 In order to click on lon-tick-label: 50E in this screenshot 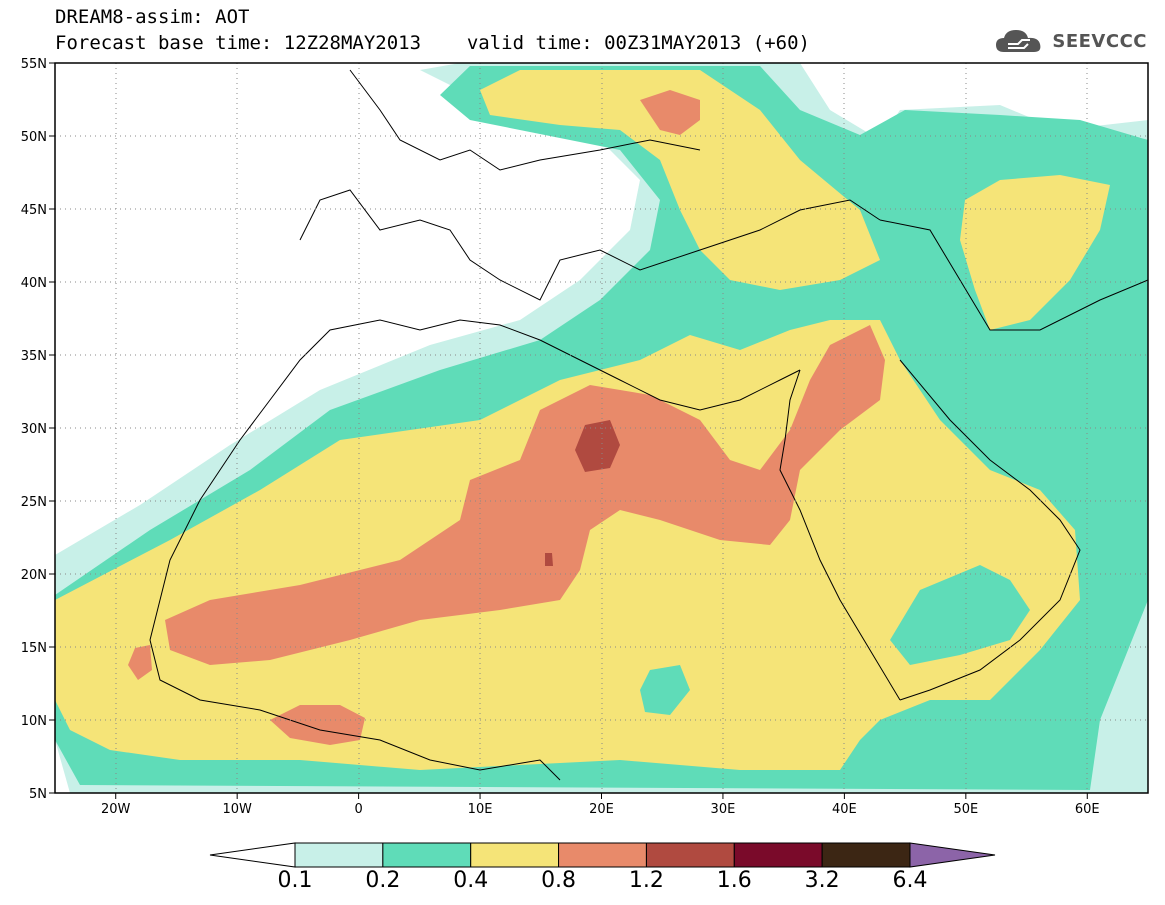, I will do `click(965, 809)`.